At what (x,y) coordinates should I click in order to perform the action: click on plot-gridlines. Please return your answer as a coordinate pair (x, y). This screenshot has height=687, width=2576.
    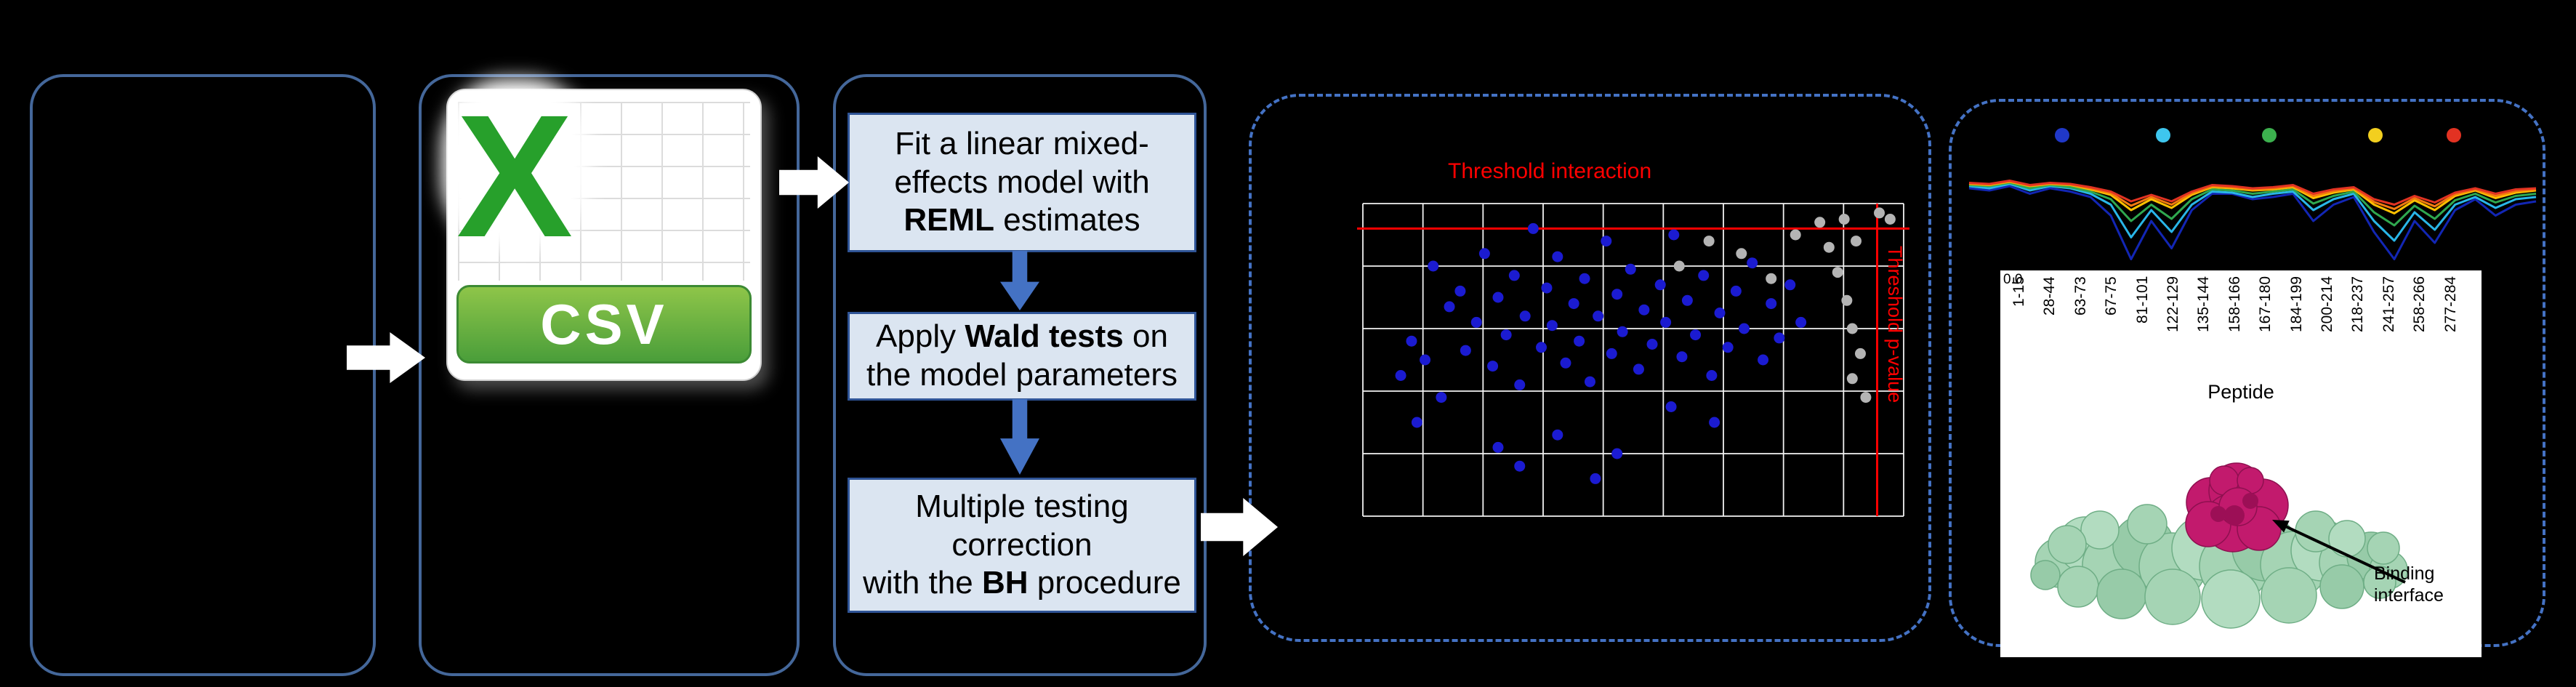
    Looking at the image, I should click on (1633, 360).